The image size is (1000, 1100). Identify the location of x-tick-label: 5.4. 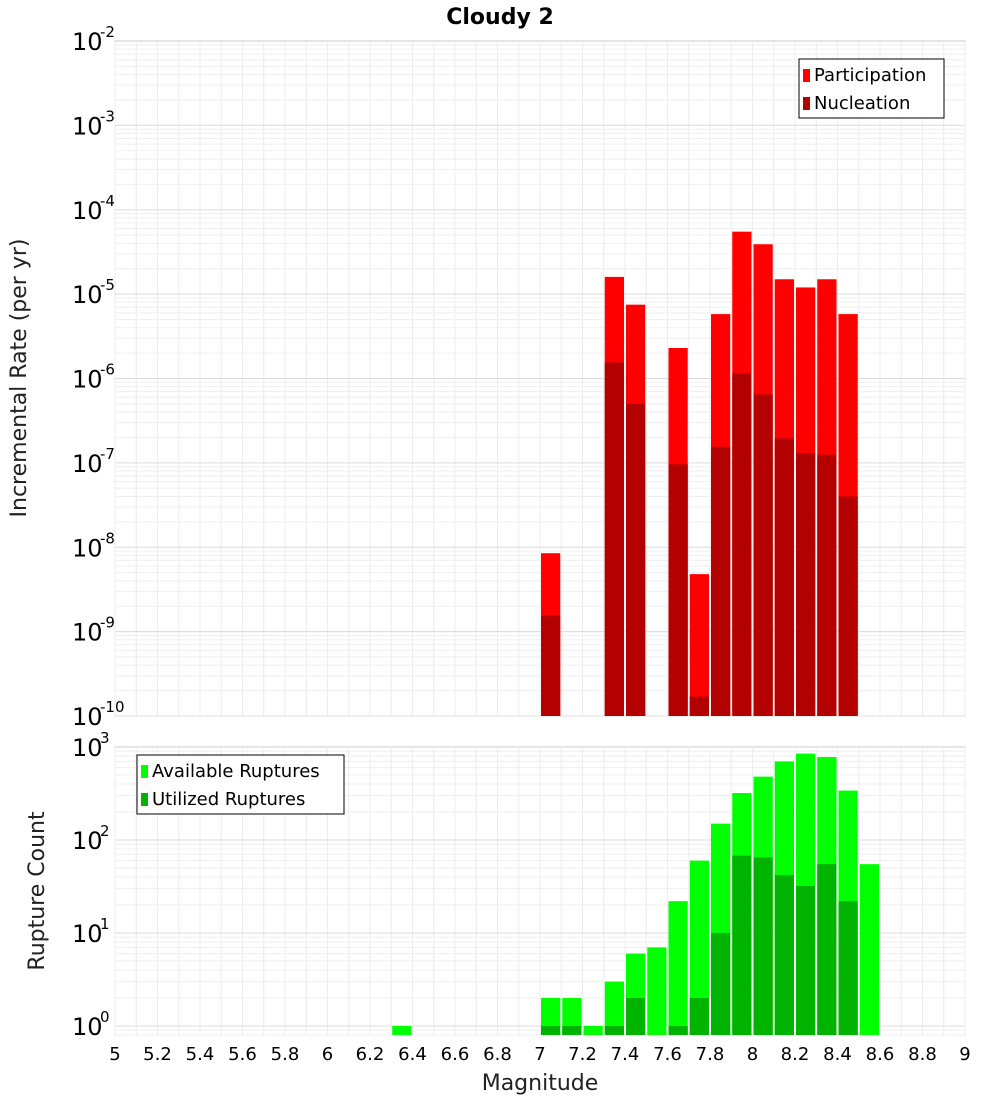
(200, 1054).